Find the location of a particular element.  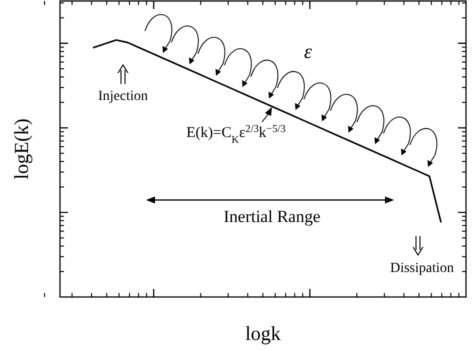

annotation: Injection is located at coordinates (123, 96).